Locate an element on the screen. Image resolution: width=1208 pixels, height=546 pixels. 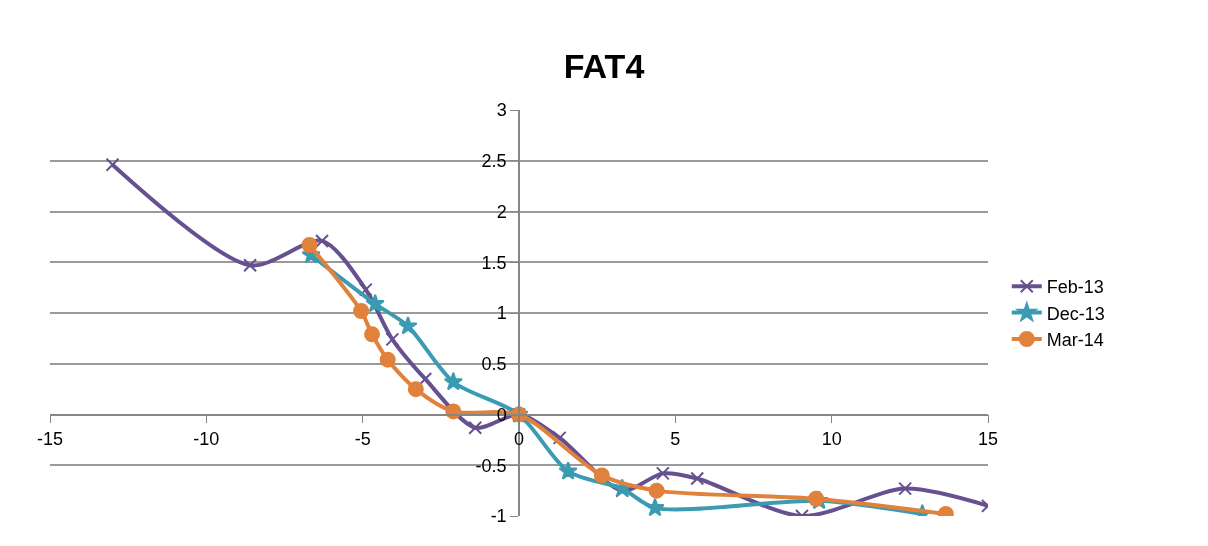
legend-label: Feb-13 is located at coordinates (1075, 287).